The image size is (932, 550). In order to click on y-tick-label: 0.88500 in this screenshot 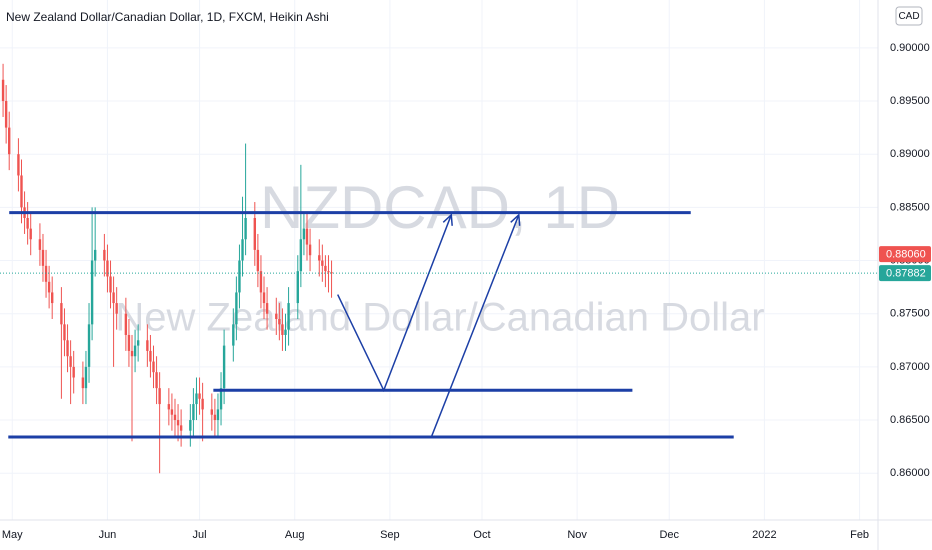, I will do `click(910, 207)`.